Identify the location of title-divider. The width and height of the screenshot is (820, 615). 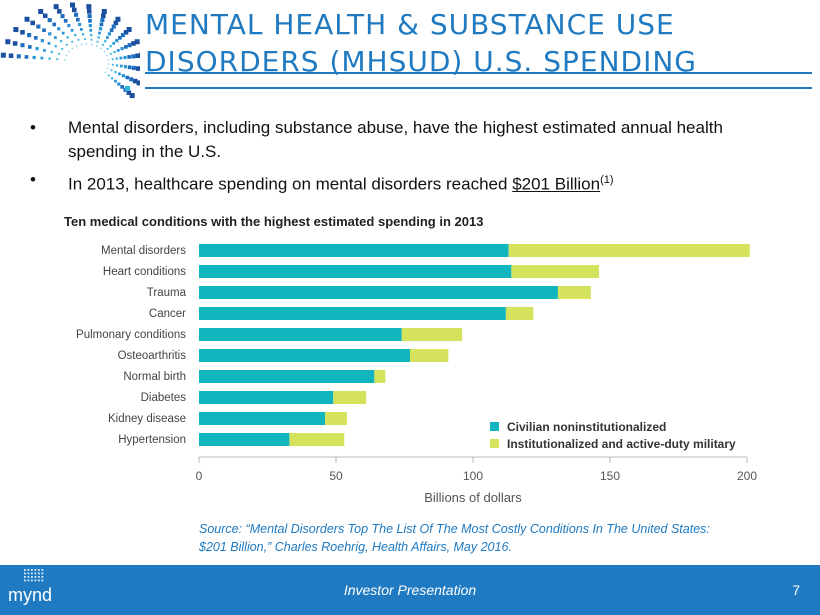
(478, 88).